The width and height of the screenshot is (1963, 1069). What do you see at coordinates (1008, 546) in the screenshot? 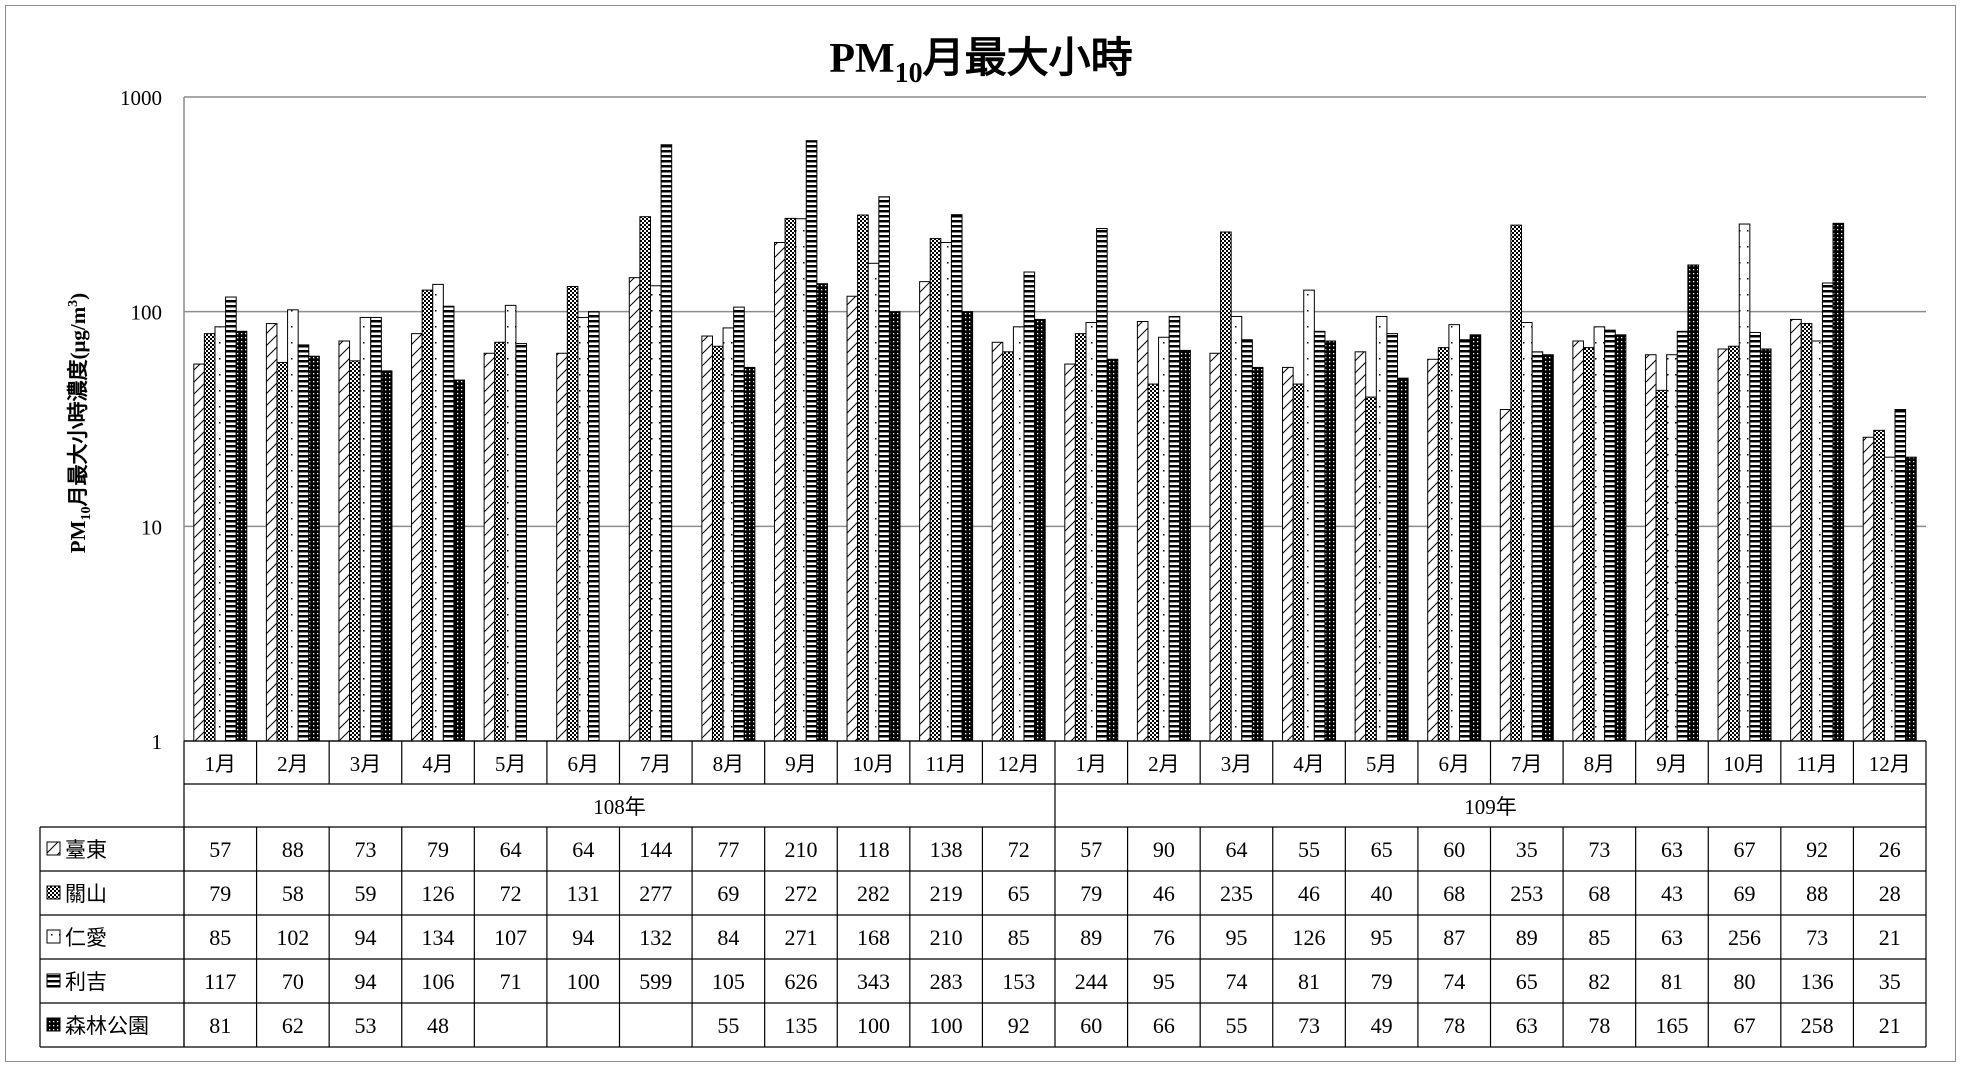
I see `bar-關山-11` at bounding box center [1008, 546].